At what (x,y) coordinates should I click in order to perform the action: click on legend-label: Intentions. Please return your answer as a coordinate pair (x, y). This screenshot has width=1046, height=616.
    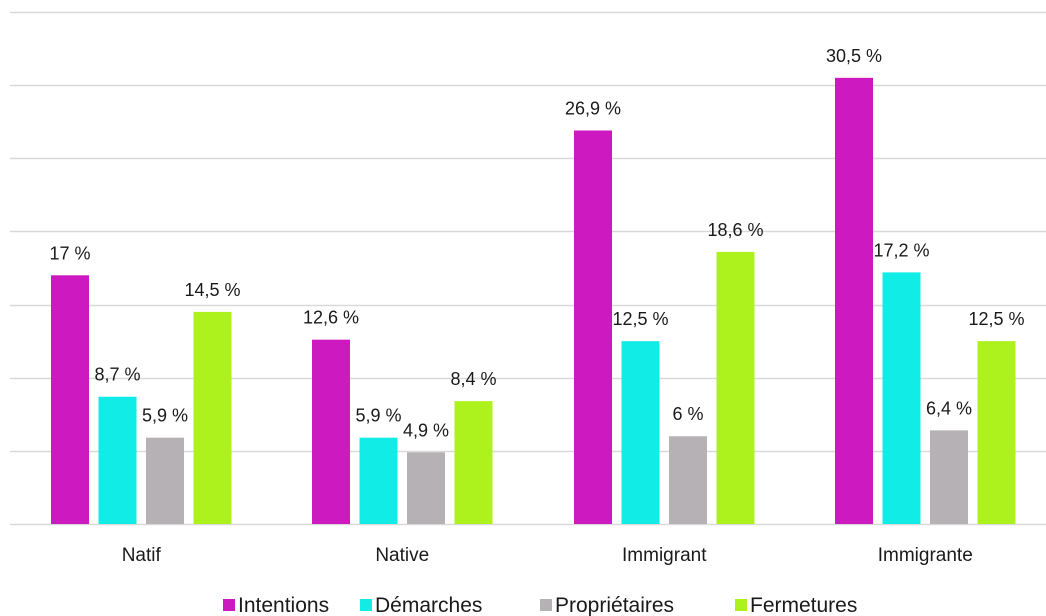
    Looking at the image, I should click on (283, 605).